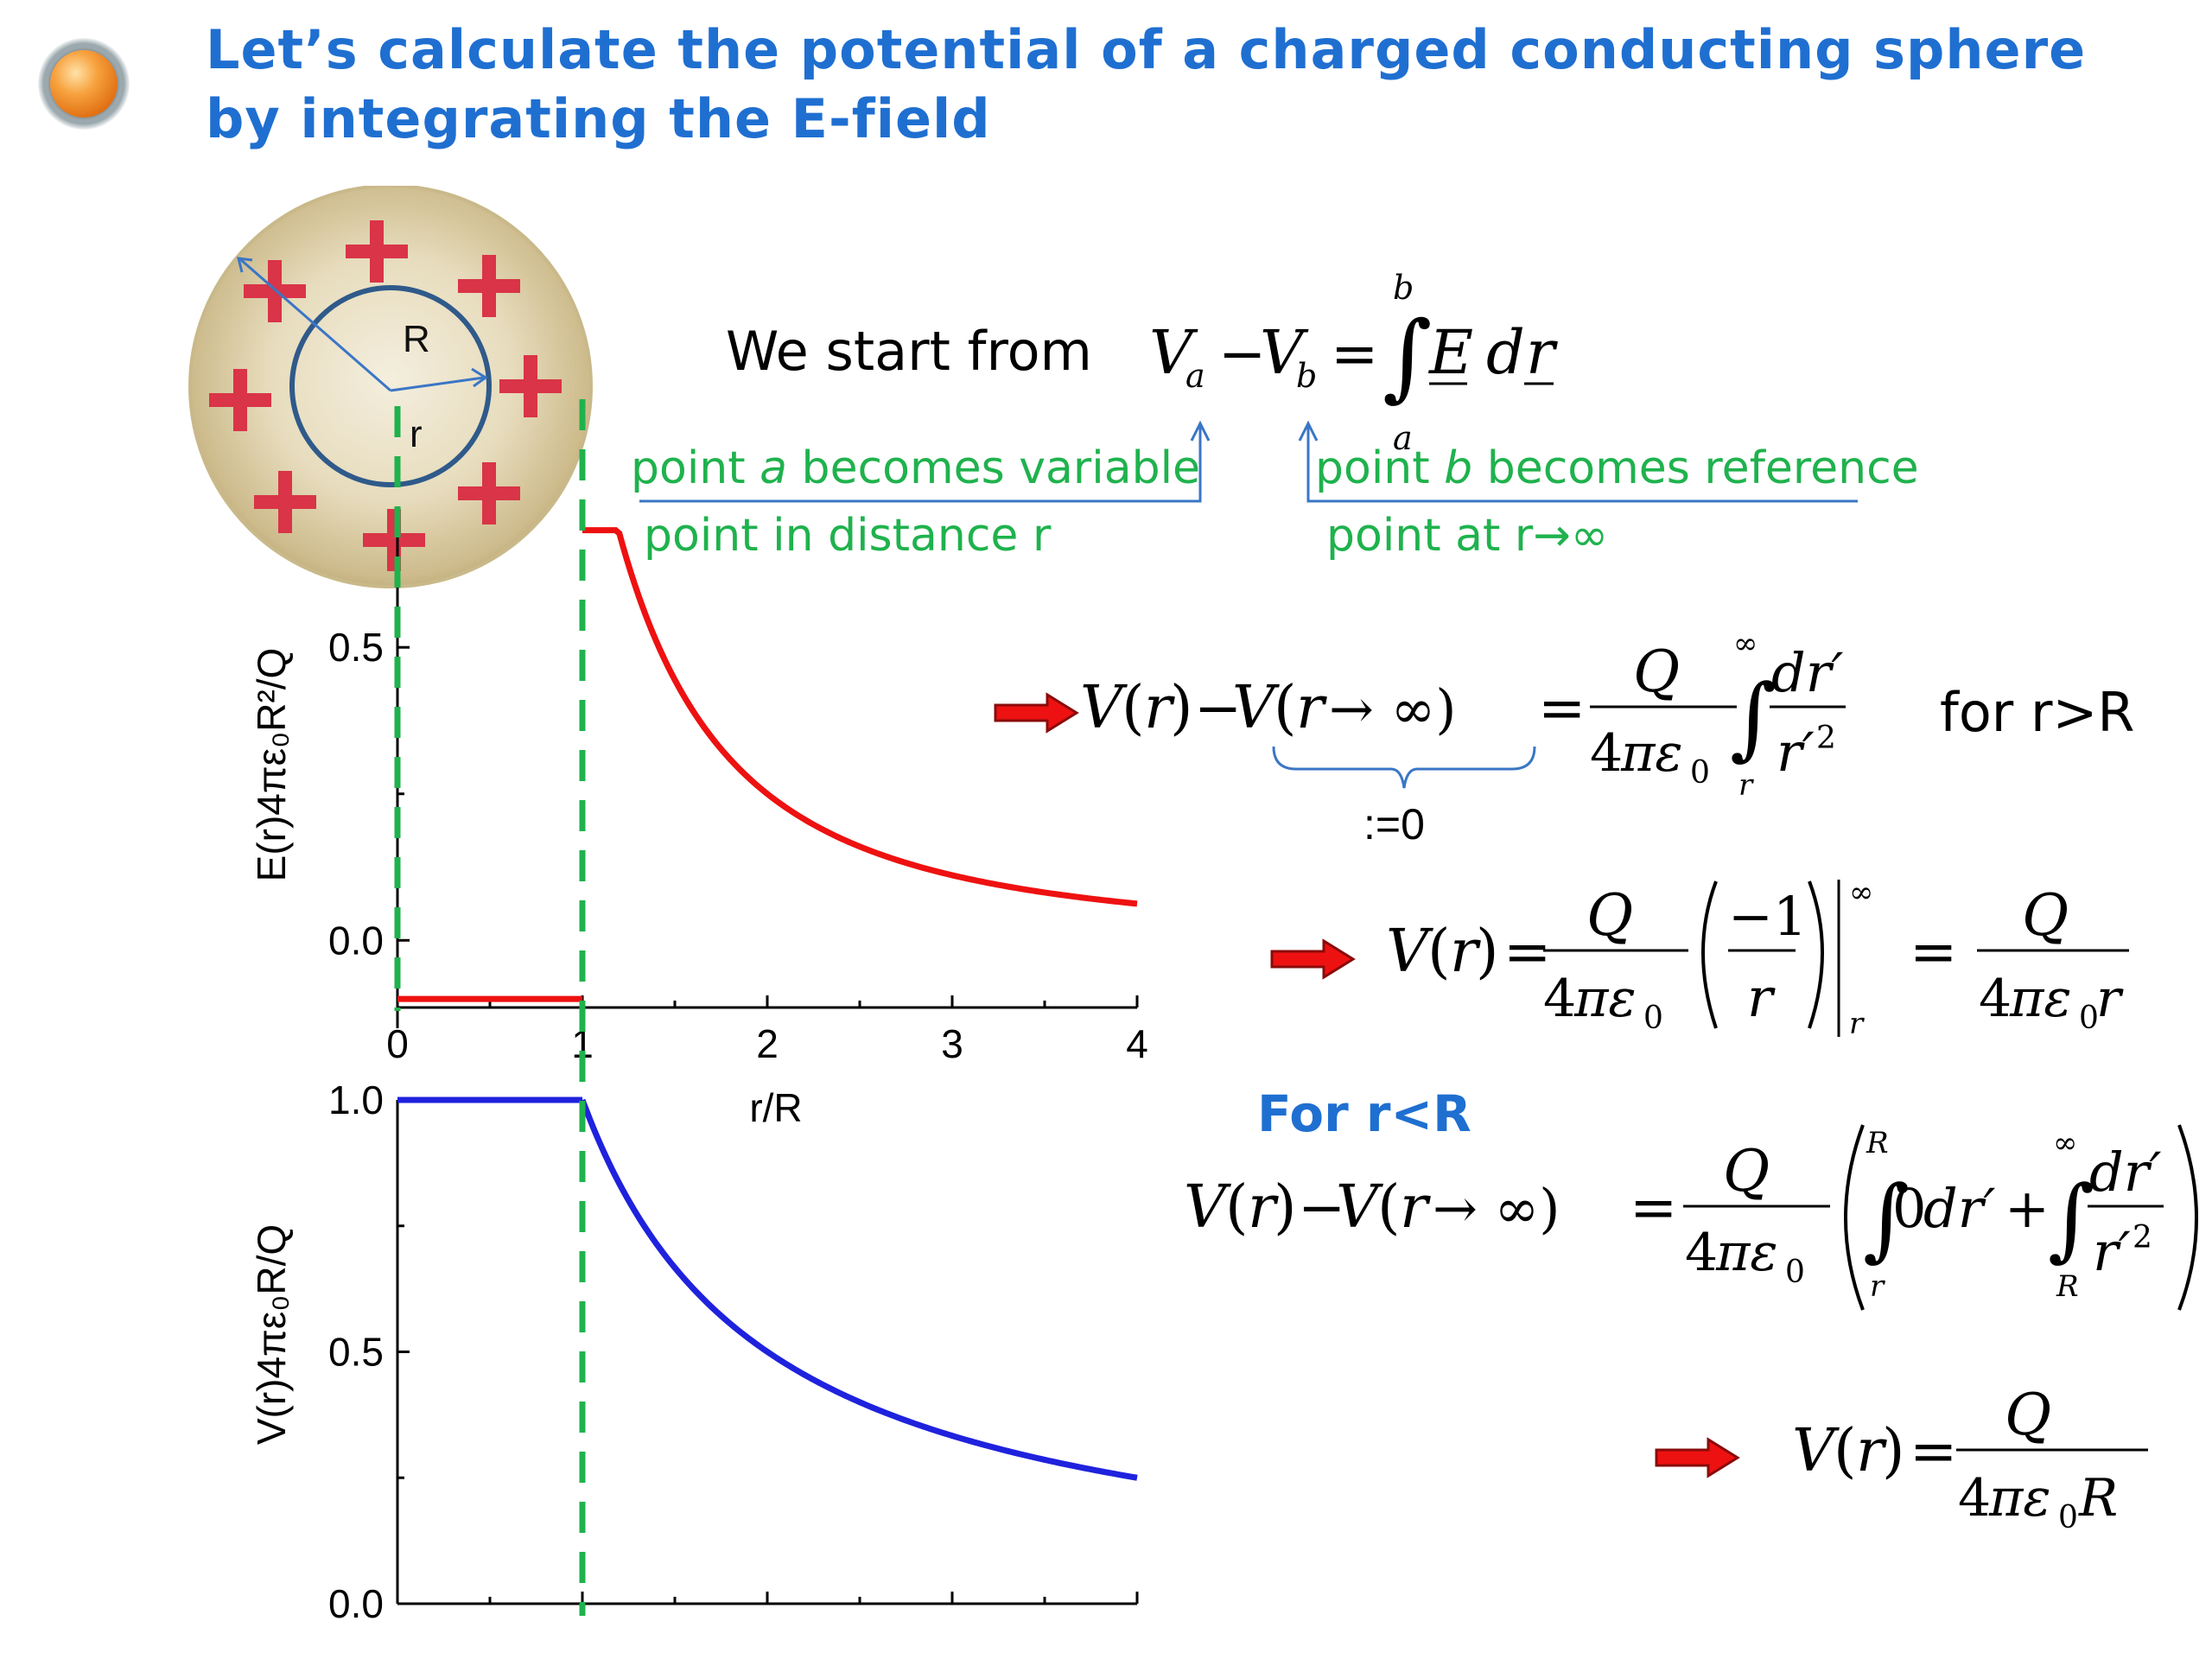 Image resolution: width=2212 pixels, height=1659 pixels. I want to click on y-axis-label: V(r)4πε₀R/Q, so click(271, 1334).